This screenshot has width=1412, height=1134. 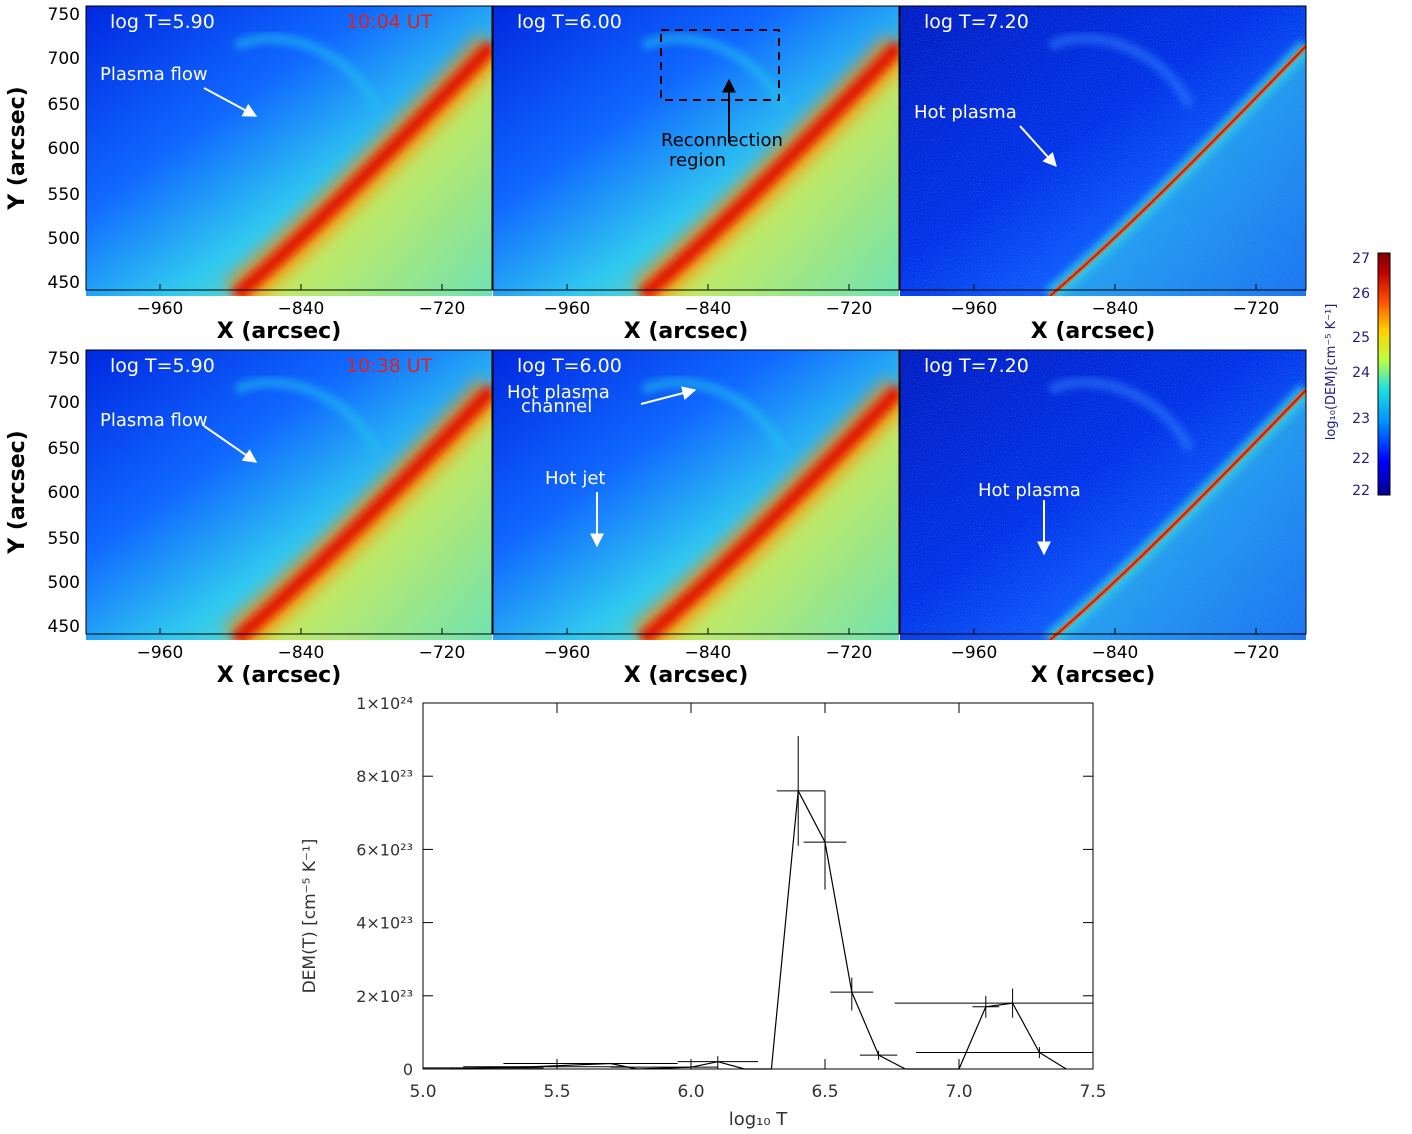 I want to click on dem-y-tick-label: 2×10²³, so click(x=384, y=996).